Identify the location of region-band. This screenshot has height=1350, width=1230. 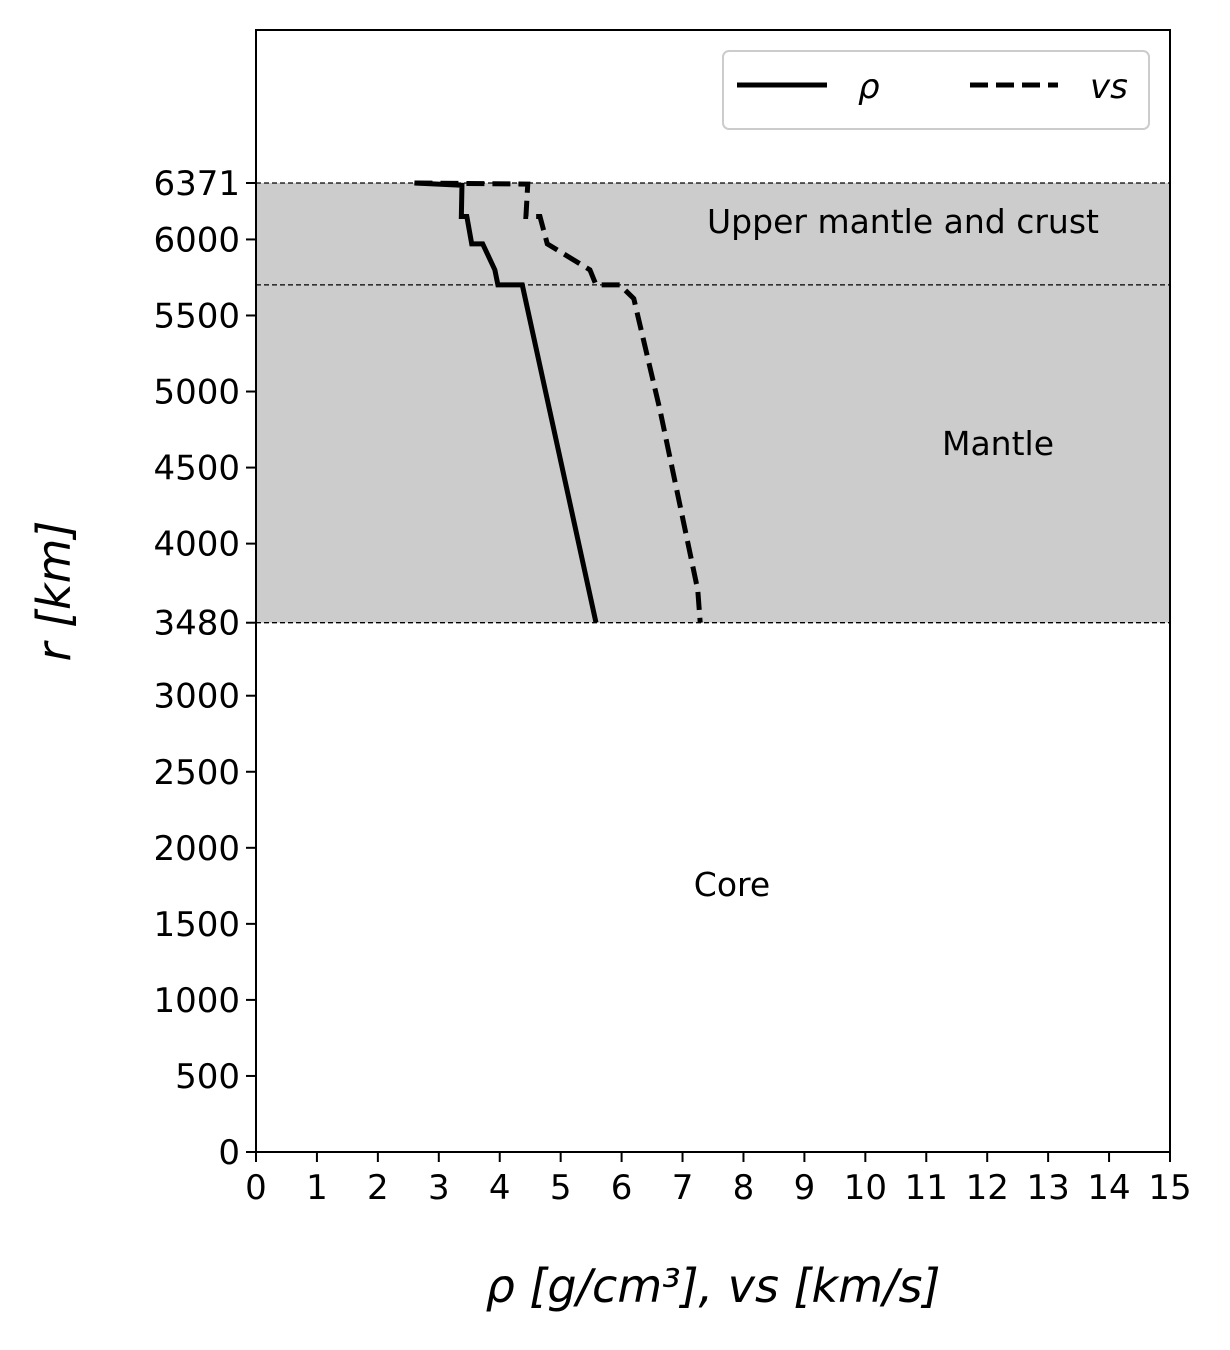
(713, 234).